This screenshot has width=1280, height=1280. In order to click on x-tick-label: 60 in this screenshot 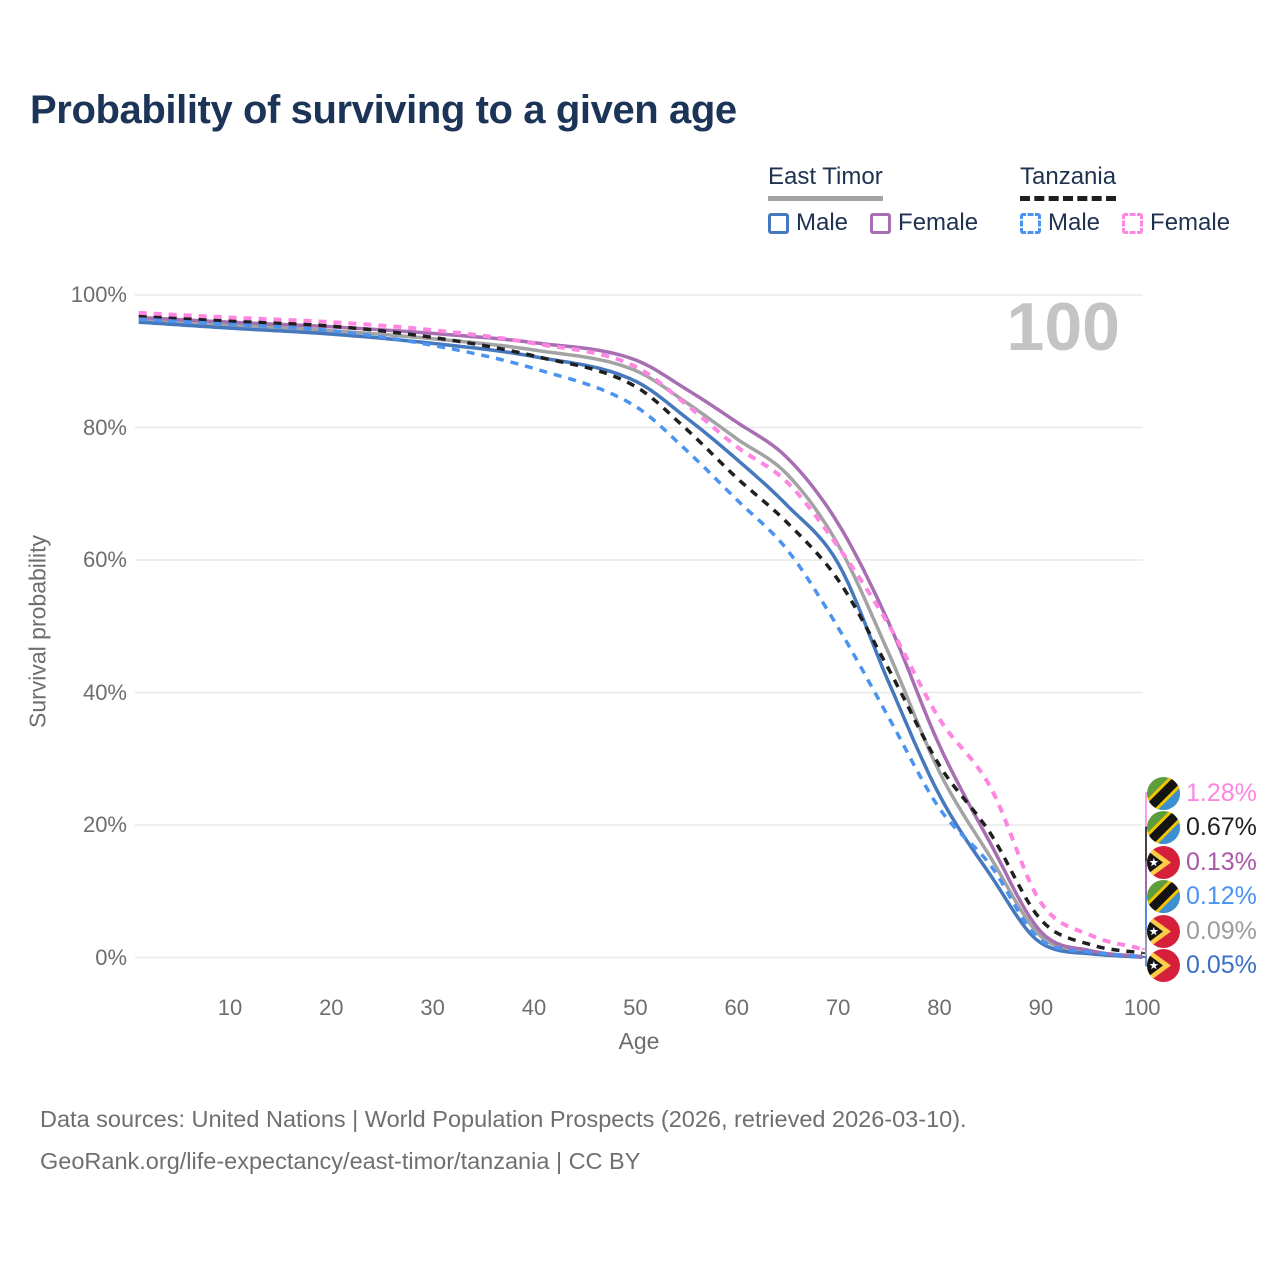, I will do `click(736, 1007)`.